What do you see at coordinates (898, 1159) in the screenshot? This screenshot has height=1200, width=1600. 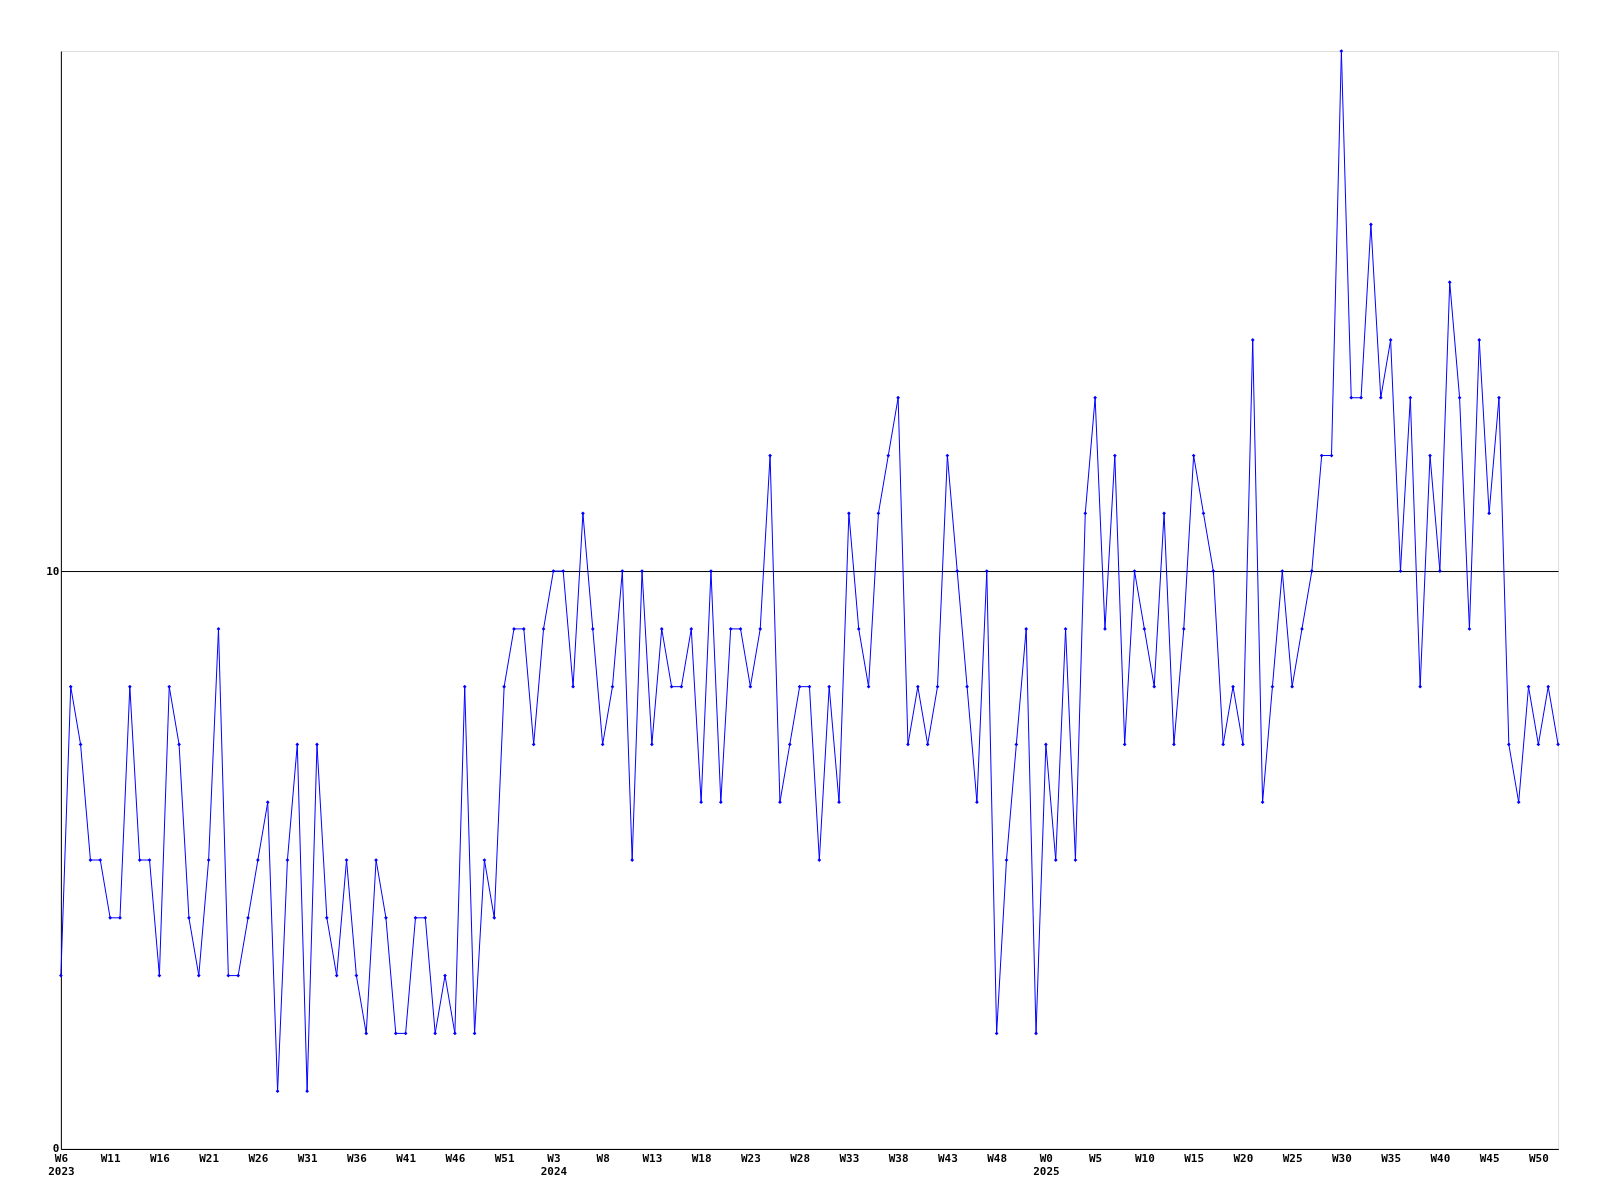 I see `x-tick-label: W38` at bounding box center [898, 1159].